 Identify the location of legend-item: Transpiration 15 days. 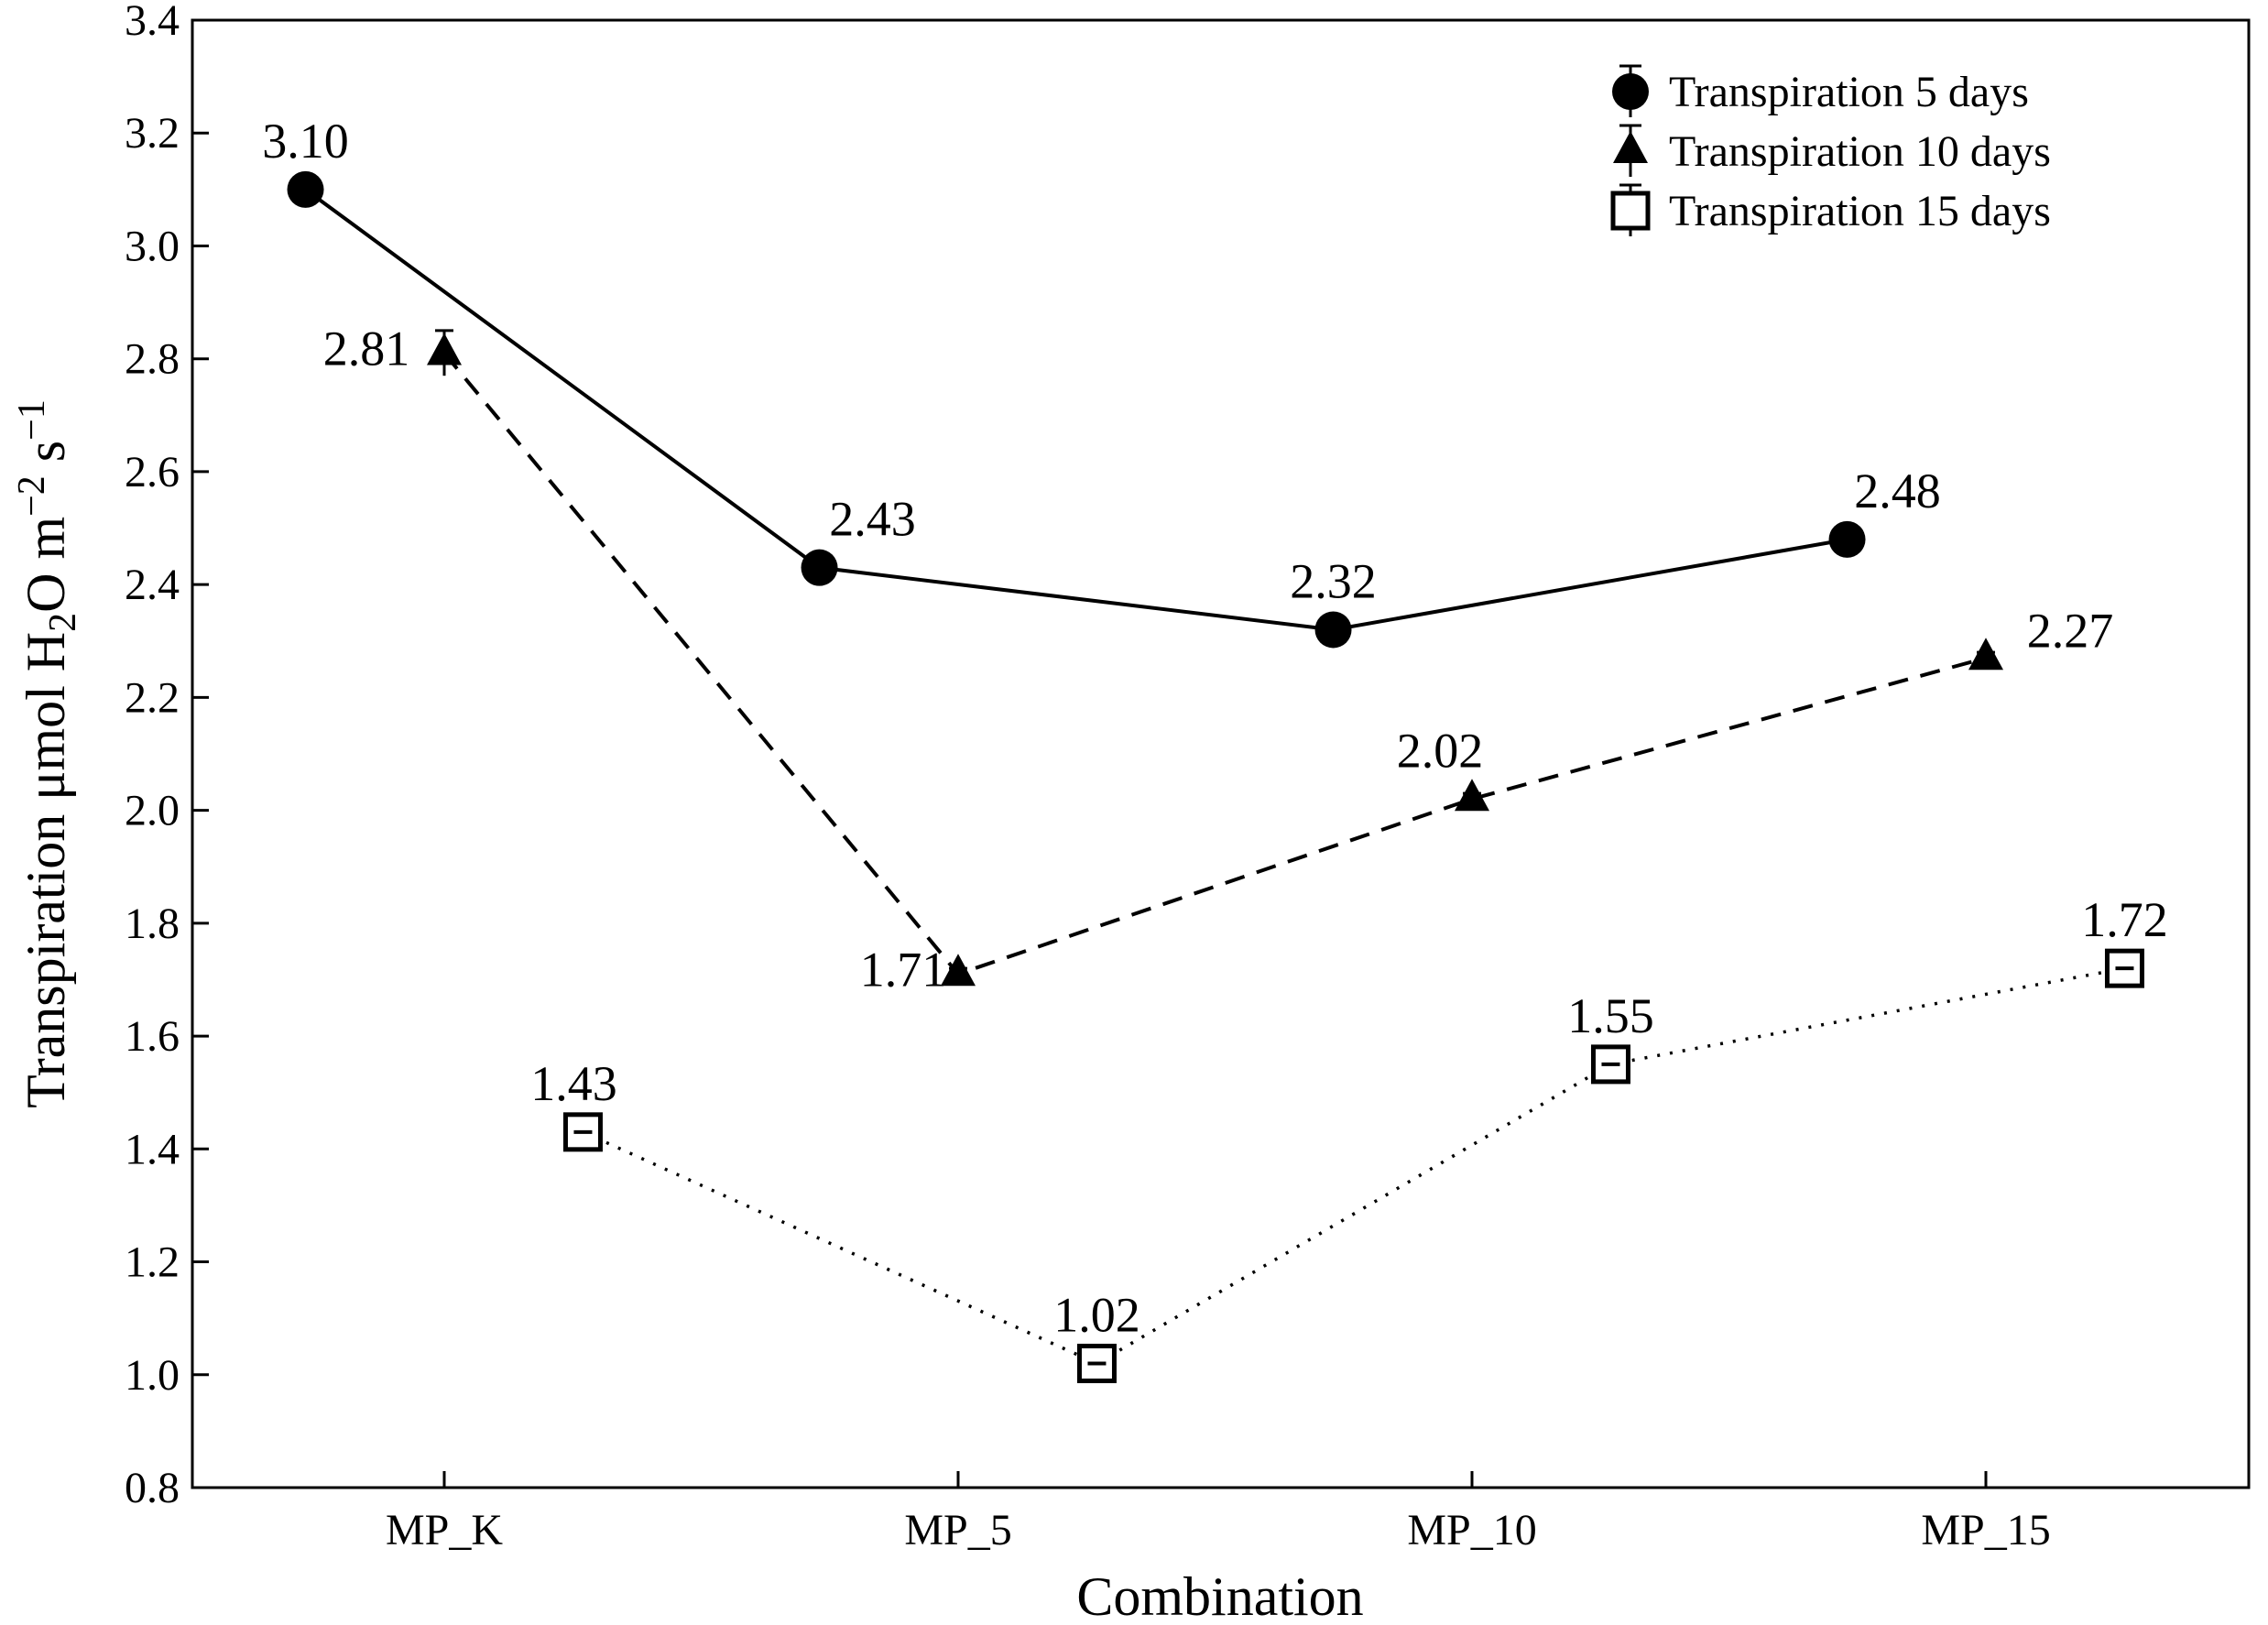
(1830, 209).